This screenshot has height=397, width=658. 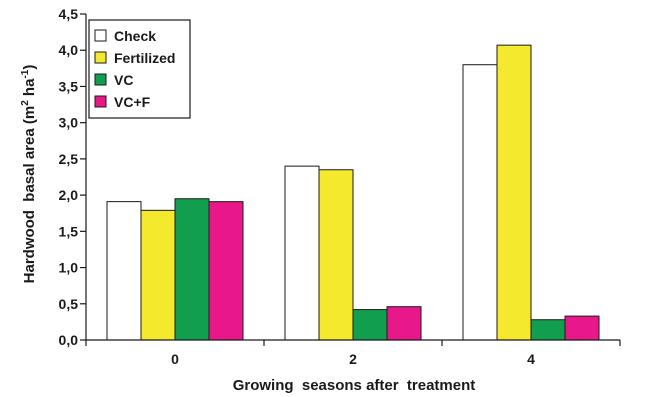 What do you see at coordinates (29, 195) in the screenshot?
I see `y-axis-title-main: Hardwood basal area (m` at bounding box center [29, 195].